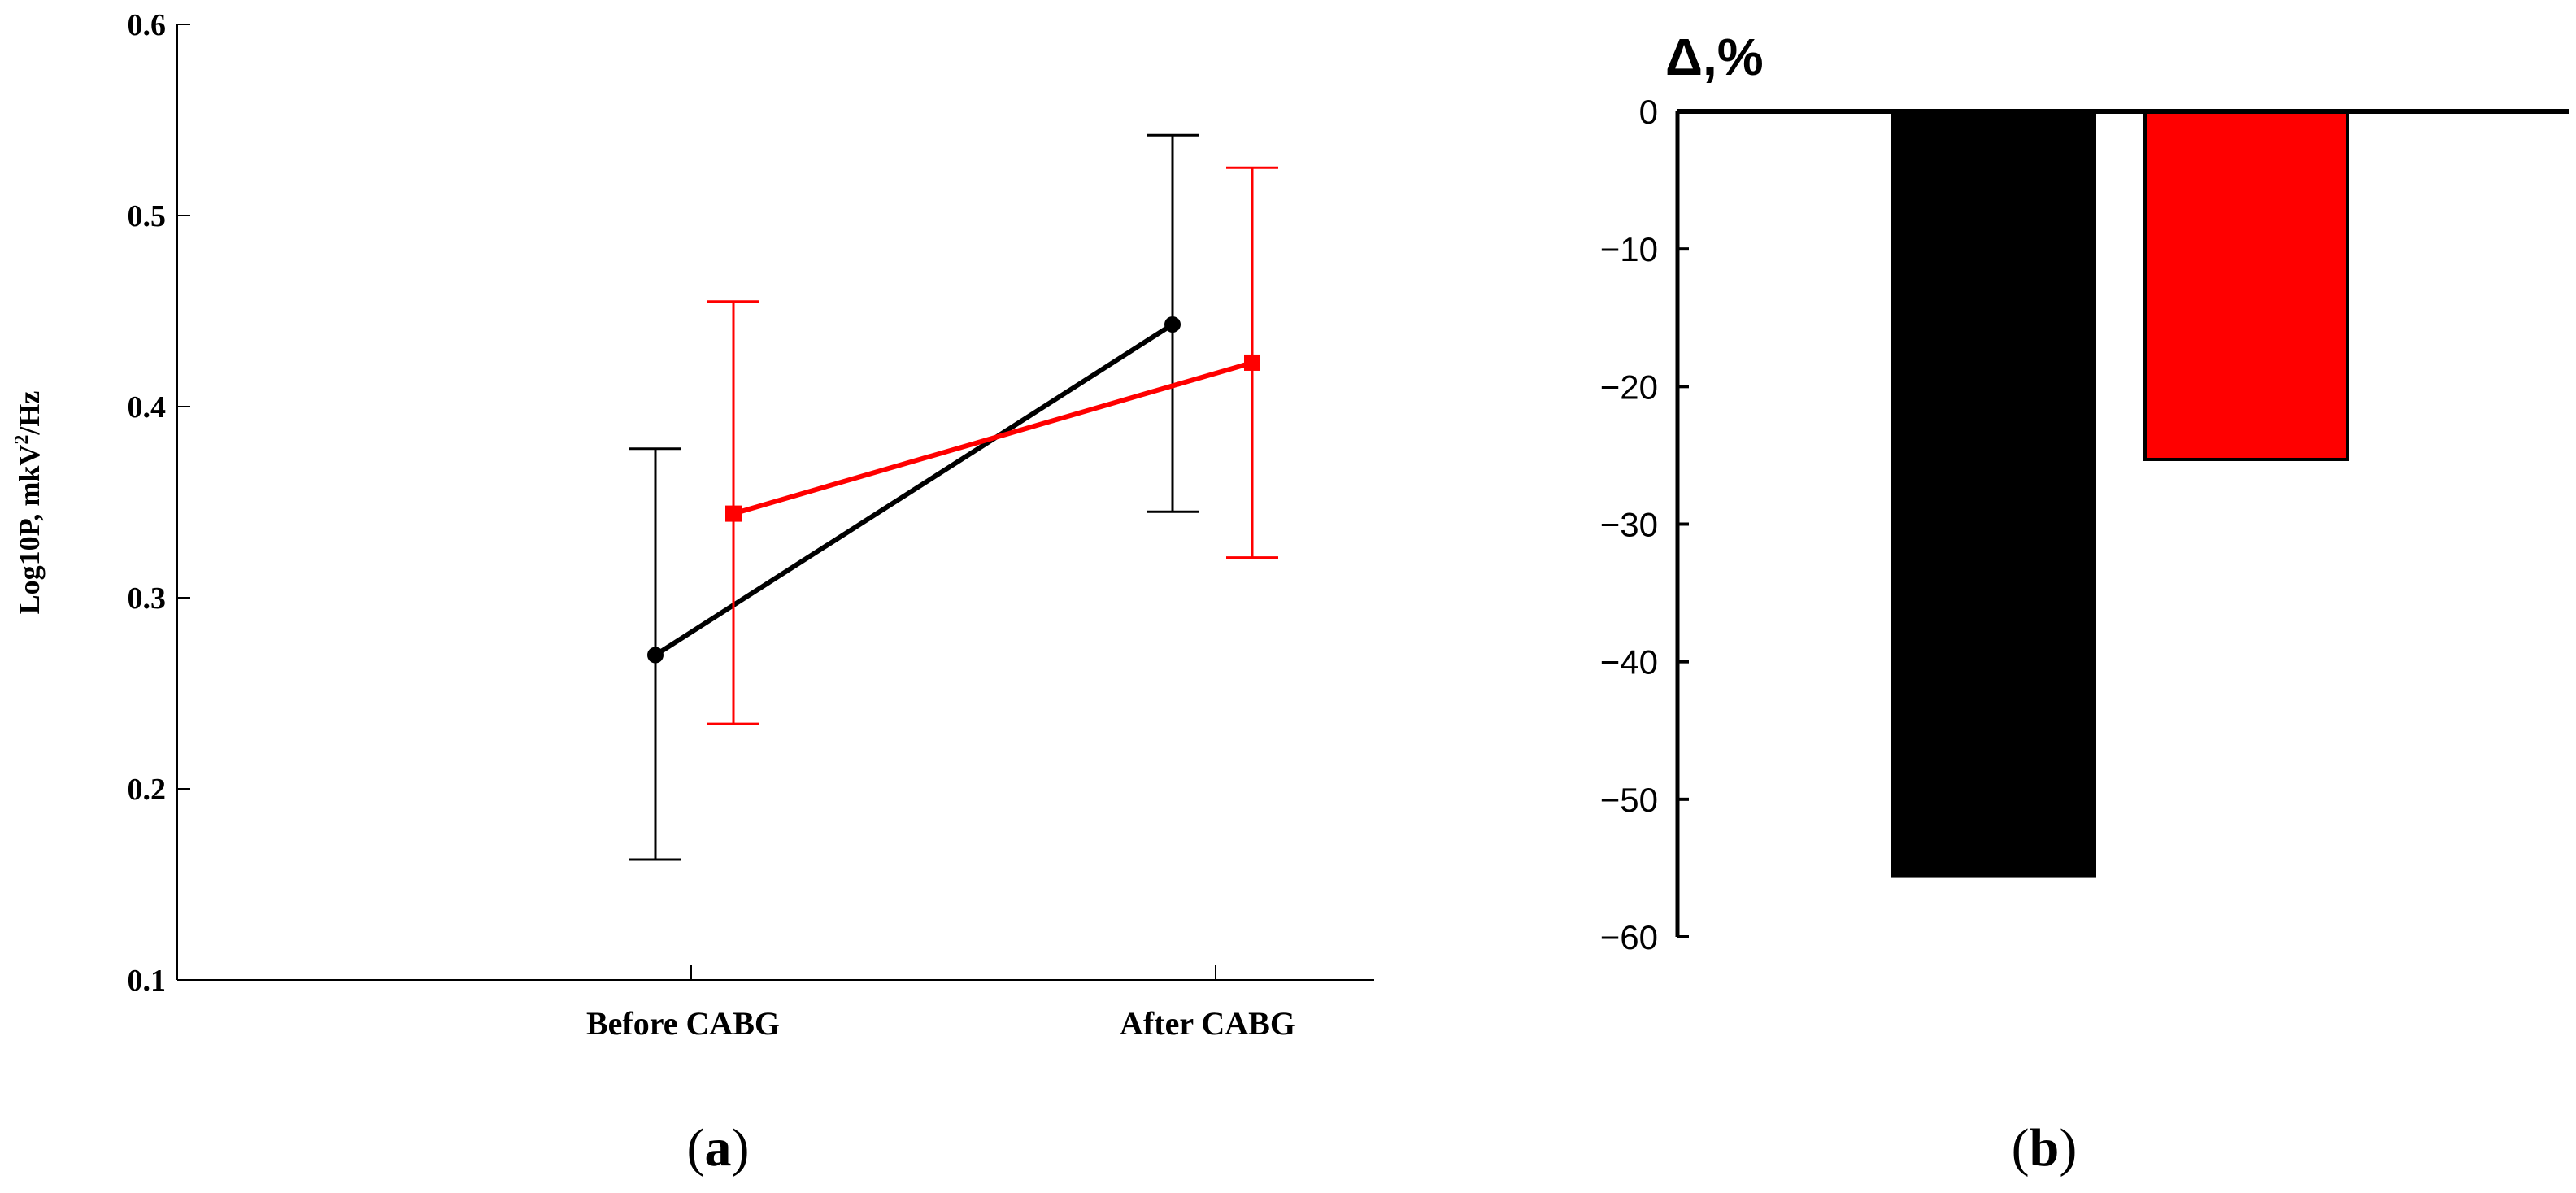 The width and height of the screenshot is (2576, 1193). I want to click on panel-b-y-tick-label: −50, so click(1629, 800).